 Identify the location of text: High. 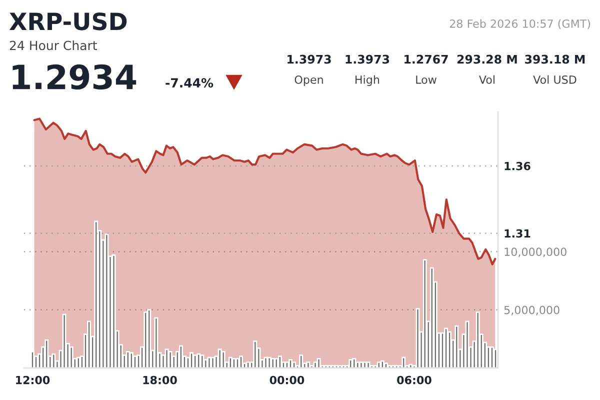
(368, 80).